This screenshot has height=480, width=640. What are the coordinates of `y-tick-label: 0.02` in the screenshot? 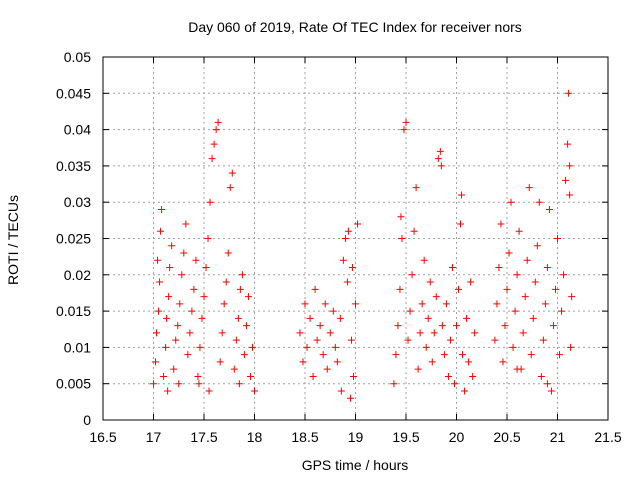 It's located at (77, 275).